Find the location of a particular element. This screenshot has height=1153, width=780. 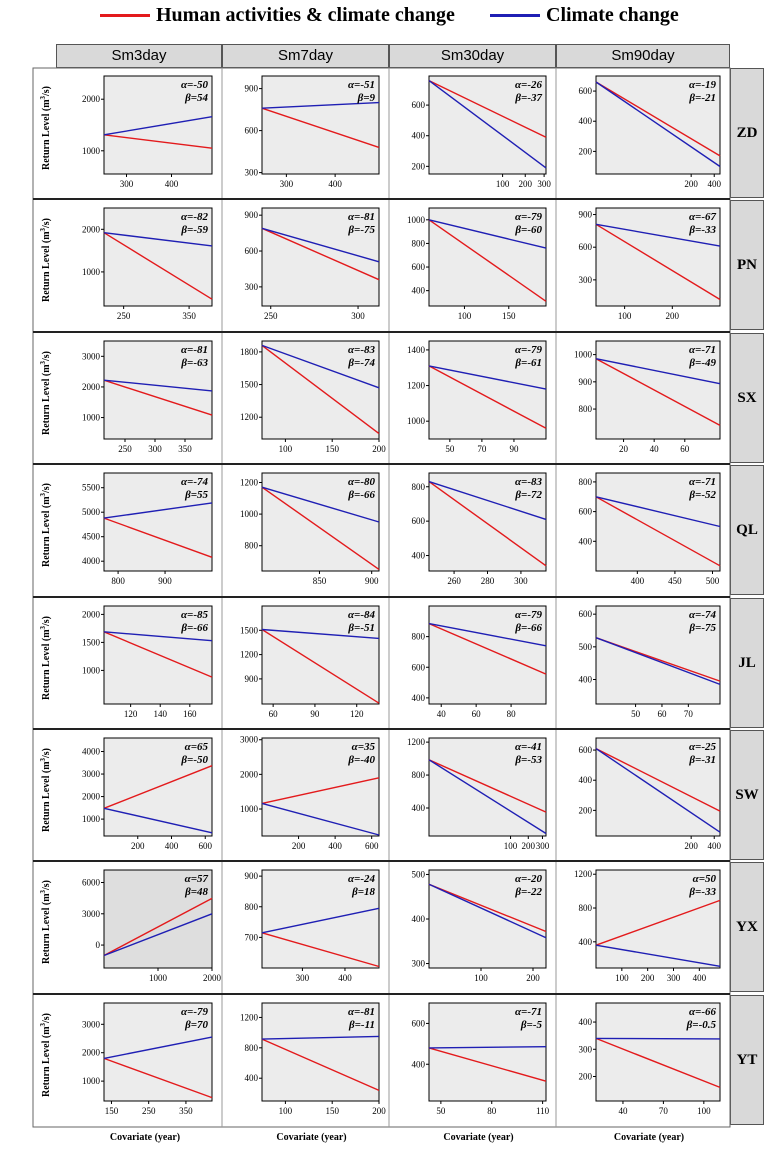

y-tick-label: 4000 is located at coordinates (91, 752).